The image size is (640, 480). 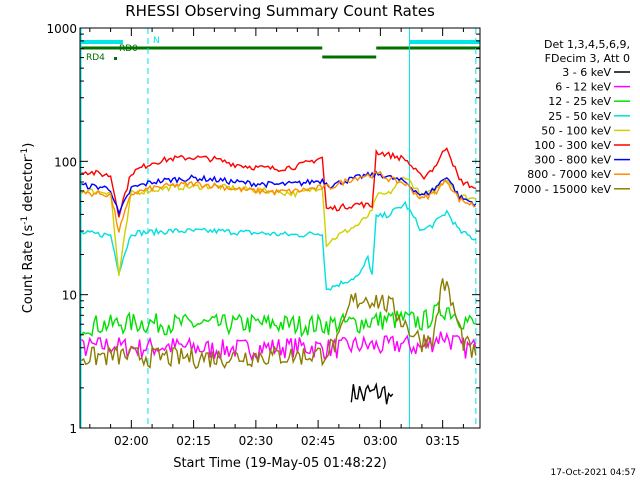 What do you see at coordinates (583, 87) in the screenshot?
I see `legend-label: 6 - 12 keV` at bounding box center [583, 87].